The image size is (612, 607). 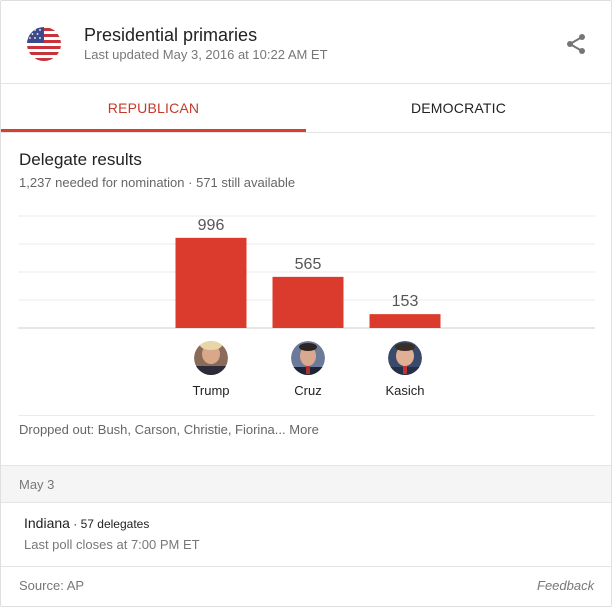 What do you see at coordinates (405, 359) in the screenshot?
I see `avatar-kasich` at bounding box center [405, 359].